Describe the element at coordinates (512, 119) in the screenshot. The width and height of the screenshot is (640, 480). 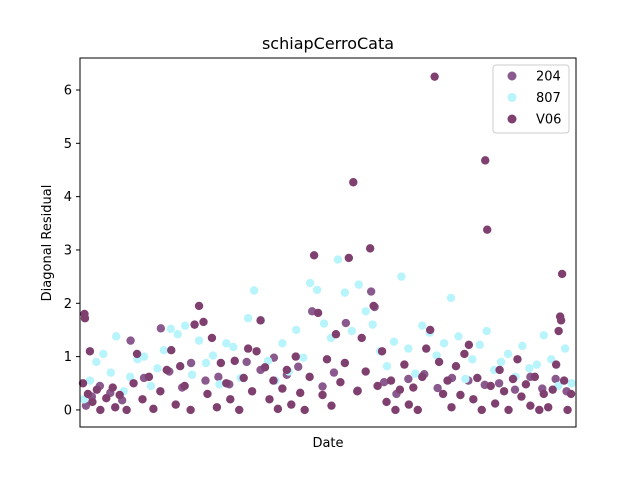
I see `legend-marker-V06` at that location.